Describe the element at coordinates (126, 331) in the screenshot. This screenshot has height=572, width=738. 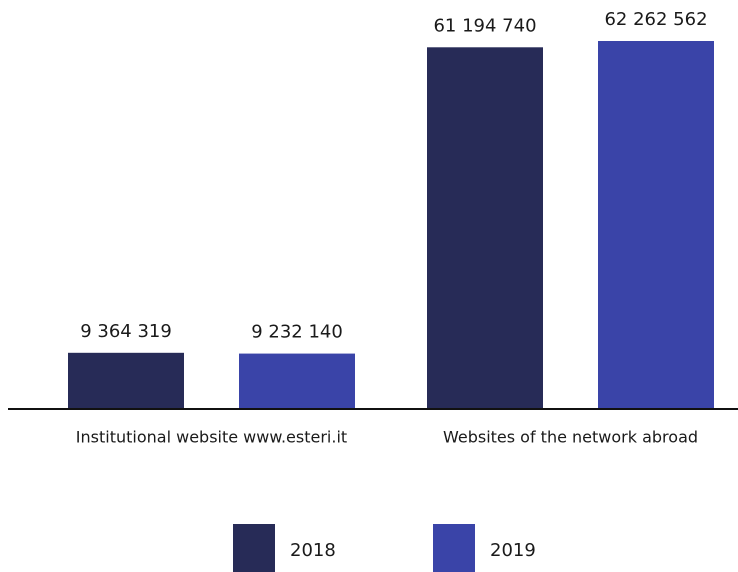
I see `value-label: 9 364 319` at that location.